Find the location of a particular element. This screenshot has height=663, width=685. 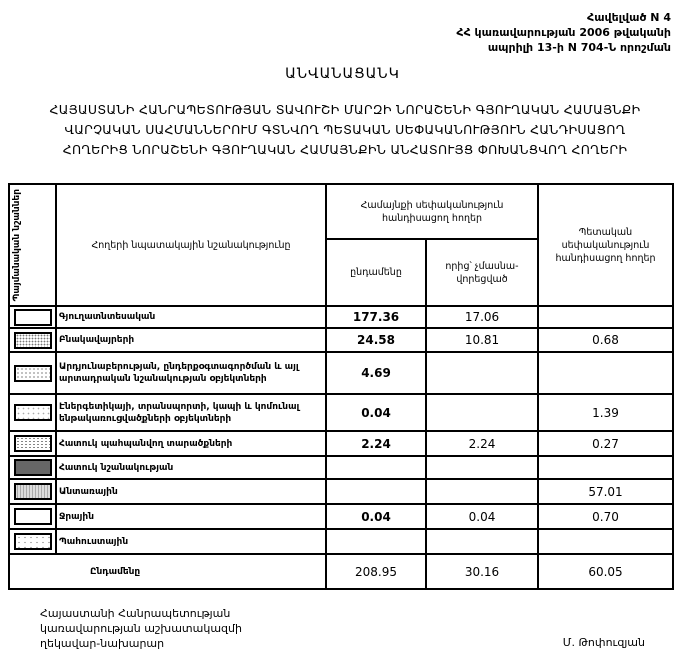

position-line: կառավարության աշխատակազմի is located at coordinates (141, 628).